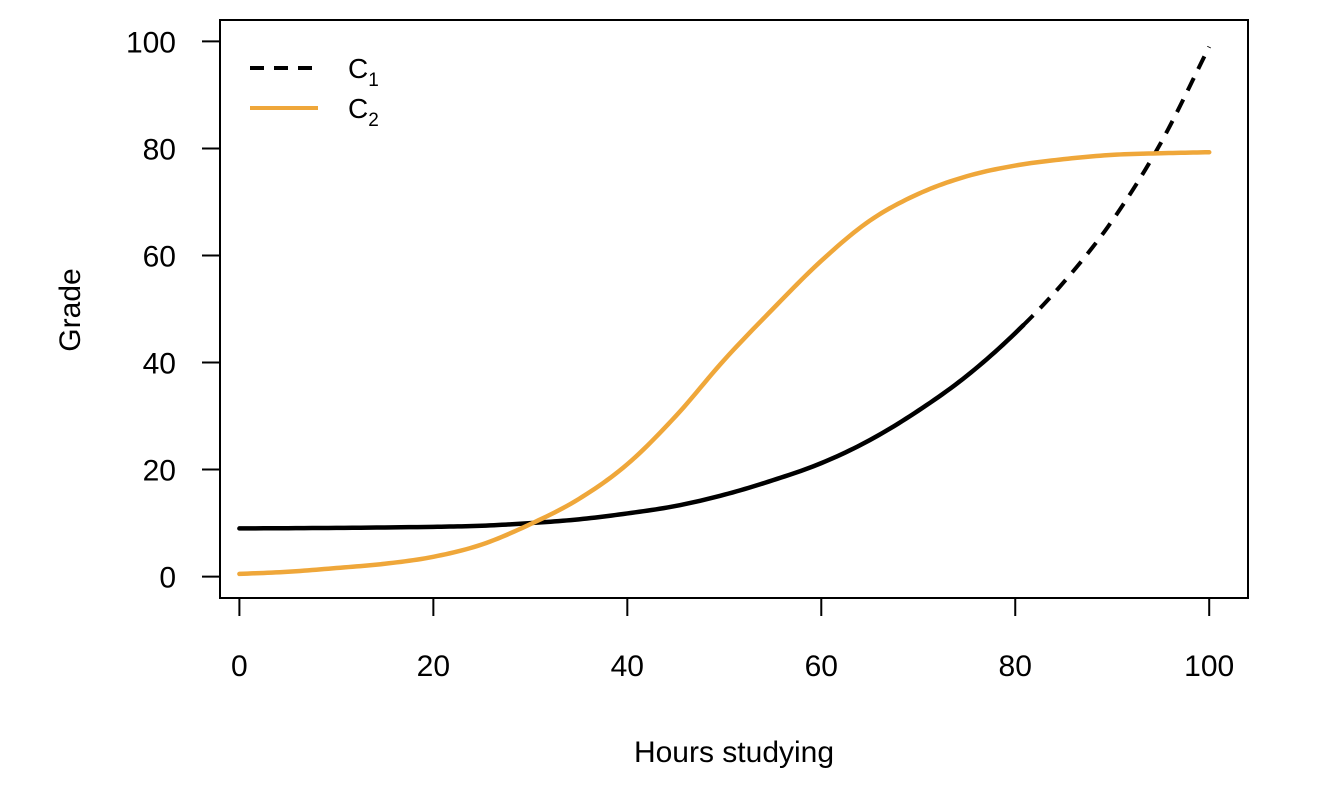  Describe the element at coordinates (627, 666) in the screenshot. I see `x-tick-label: 40` at that location.